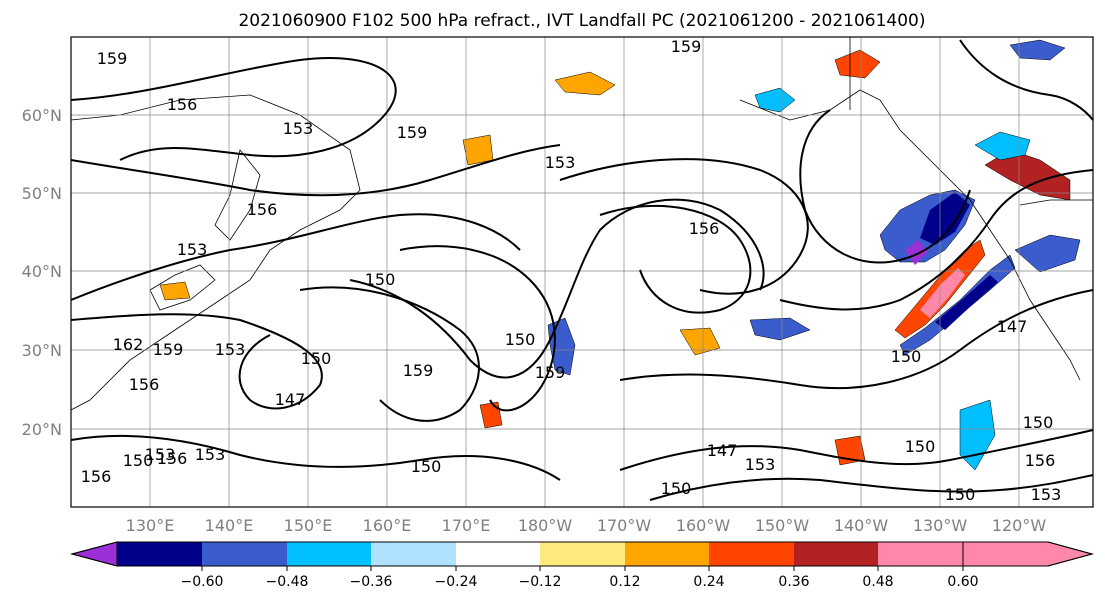 The width and height of the screenshot is (1105, 601). I want to click on shade-alaska-positive, so click(857, 64).